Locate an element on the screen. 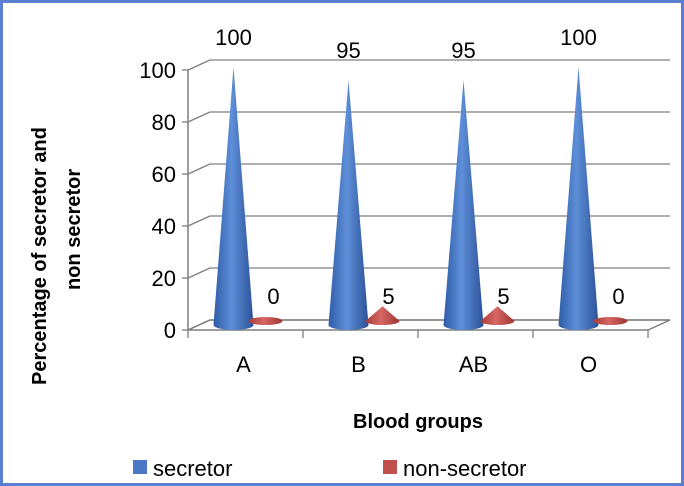 The width and height of the screenshot is (684, 486). data-label-non-secretor-ab: 5 is located at coordinates (503, 296).